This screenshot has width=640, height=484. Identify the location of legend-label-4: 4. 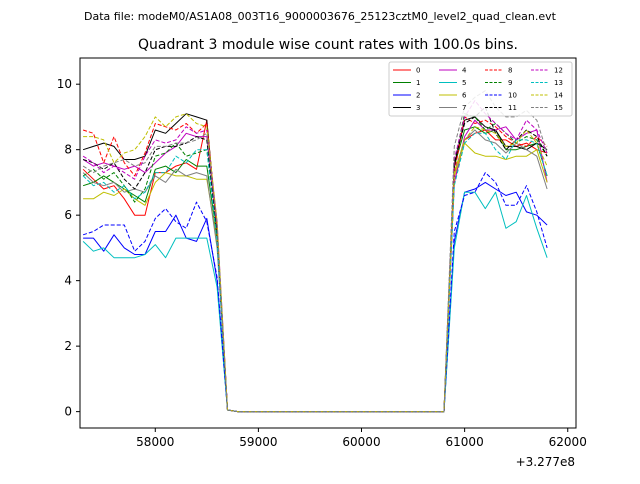
(464, 71).